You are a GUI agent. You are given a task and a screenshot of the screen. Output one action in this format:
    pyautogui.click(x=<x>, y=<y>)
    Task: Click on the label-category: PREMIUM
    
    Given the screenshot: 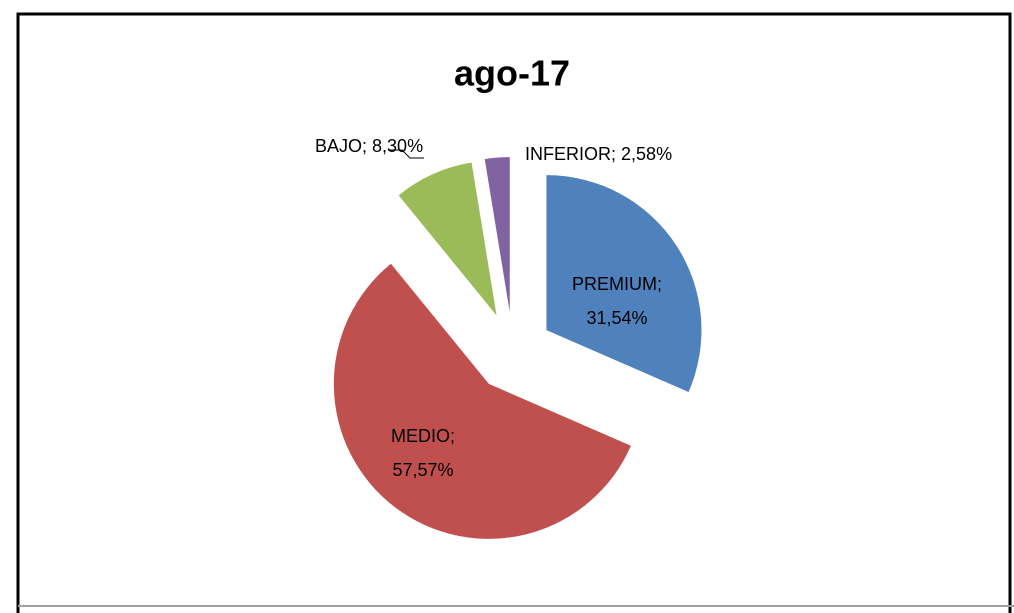 What is the action you would take?
    pyautogui.click(x=614, y=284)
    